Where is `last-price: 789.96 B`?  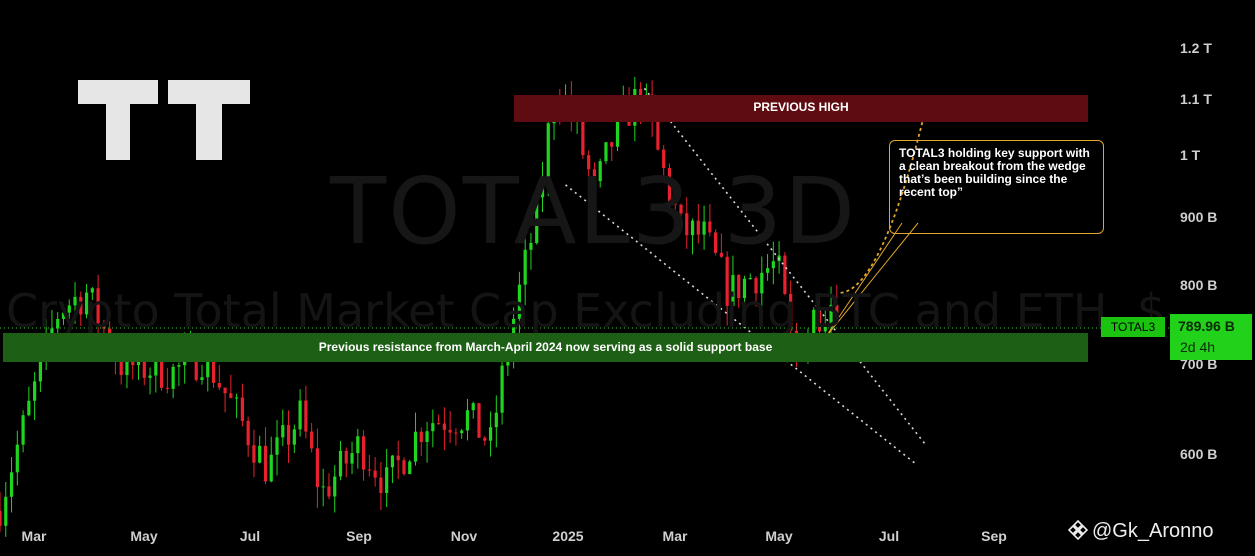
last-price: 789.96 B is located at coordinates (1206, 326).